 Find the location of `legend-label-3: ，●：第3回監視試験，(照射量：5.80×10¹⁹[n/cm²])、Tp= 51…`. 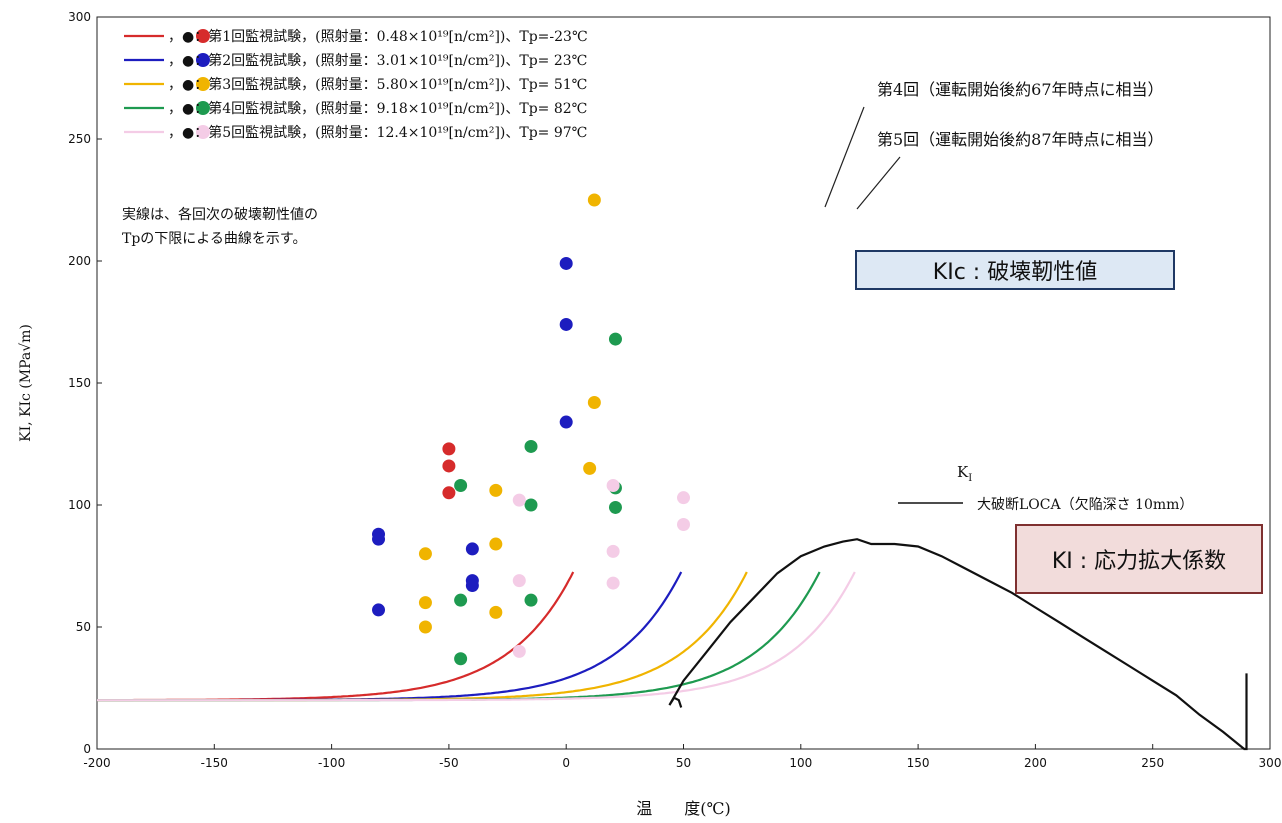

legend-label-3: ，●：第3回監視試験，(照射量：5.80×10¹⁹[n/cm²])、Tp= 51… is located at coordinates (377, 84).